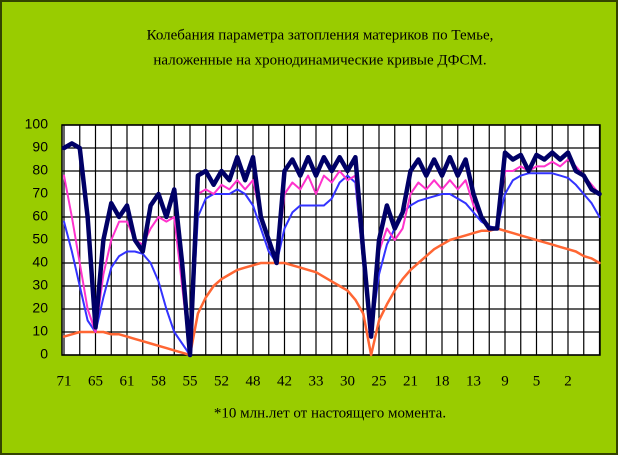 This screenshot has width=618, height=455. Describe the element at coordinates (40, 170) in the screenshot. I see `y-tick-label: 80` at that location.